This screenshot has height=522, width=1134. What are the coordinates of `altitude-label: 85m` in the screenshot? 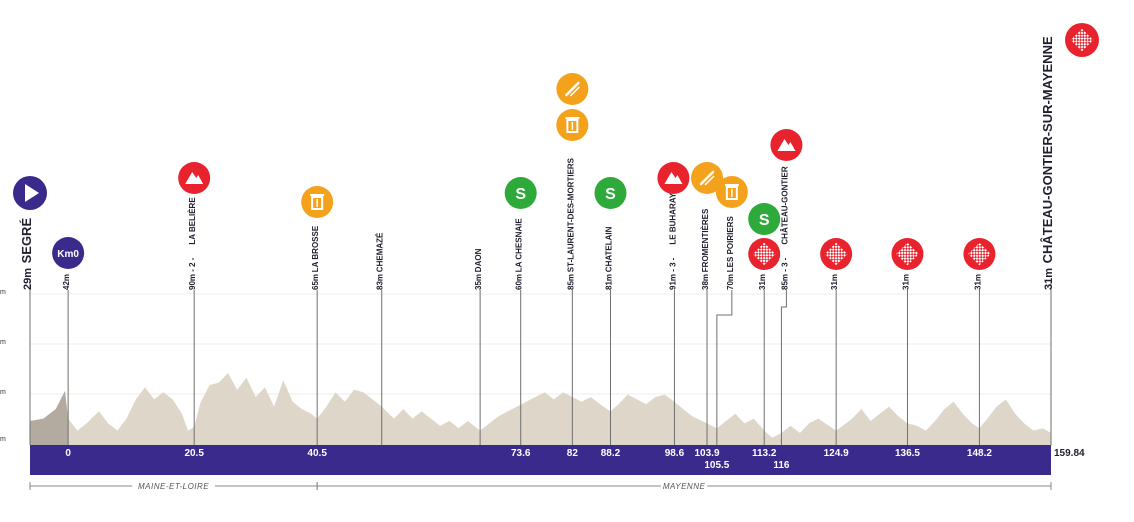 It's located at (570, 282).